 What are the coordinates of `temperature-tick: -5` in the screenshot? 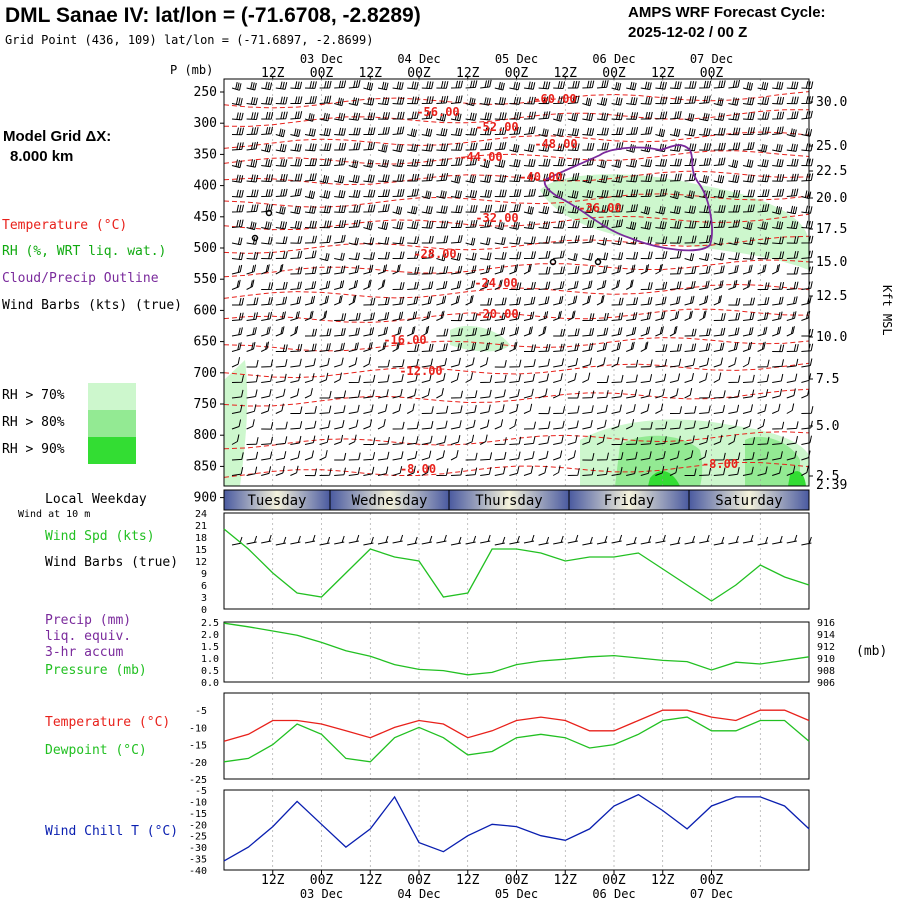 It's located at (201, 711).